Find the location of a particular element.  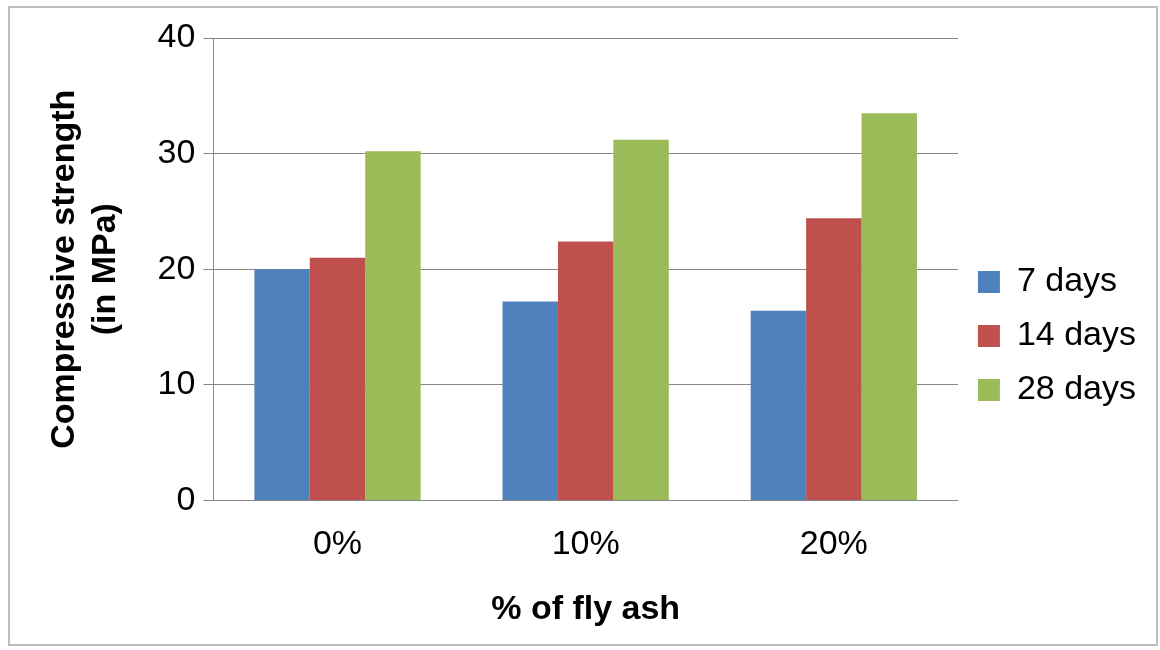

legend-label: 7 days is located at coordinates (1067, 279).